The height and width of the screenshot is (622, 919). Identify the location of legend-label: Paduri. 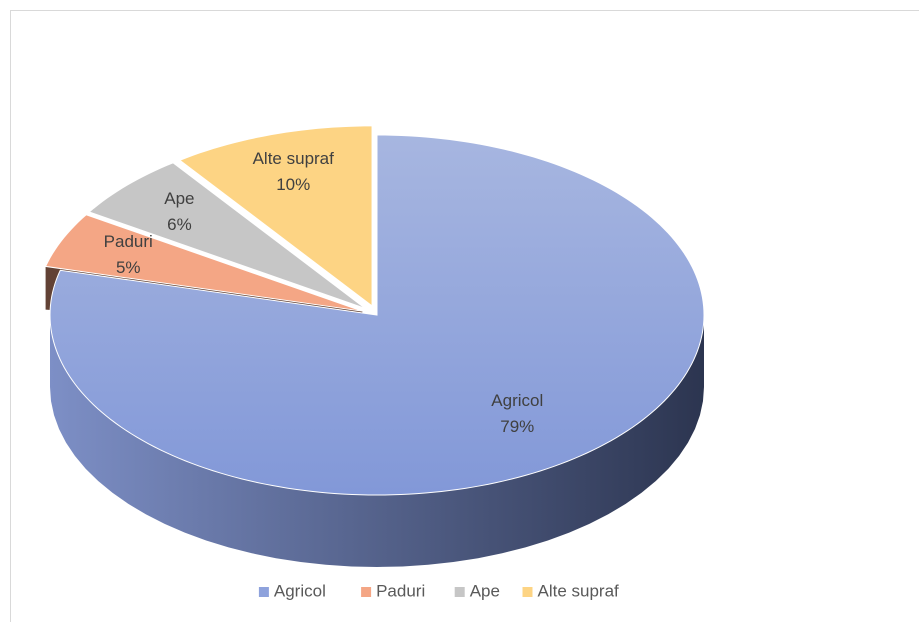
(400, 590).